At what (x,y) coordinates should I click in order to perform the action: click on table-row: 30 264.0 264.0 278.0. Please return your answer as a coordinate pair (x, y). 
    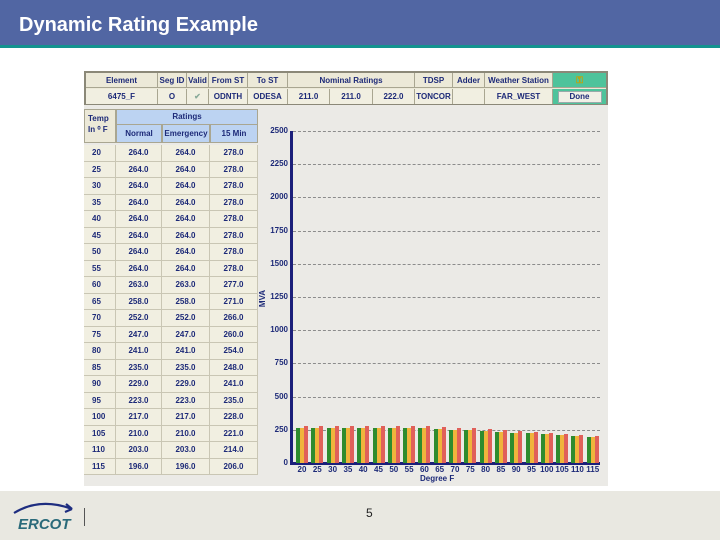
    Looking at the image, I should click on (171, 186).